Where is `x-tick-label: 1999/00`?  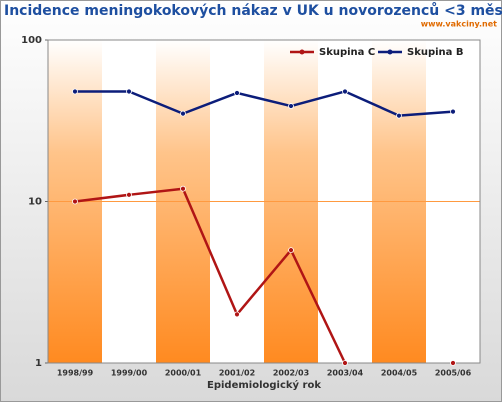 x-tick-label: 1999/00 is located at coordinates (129, 373).